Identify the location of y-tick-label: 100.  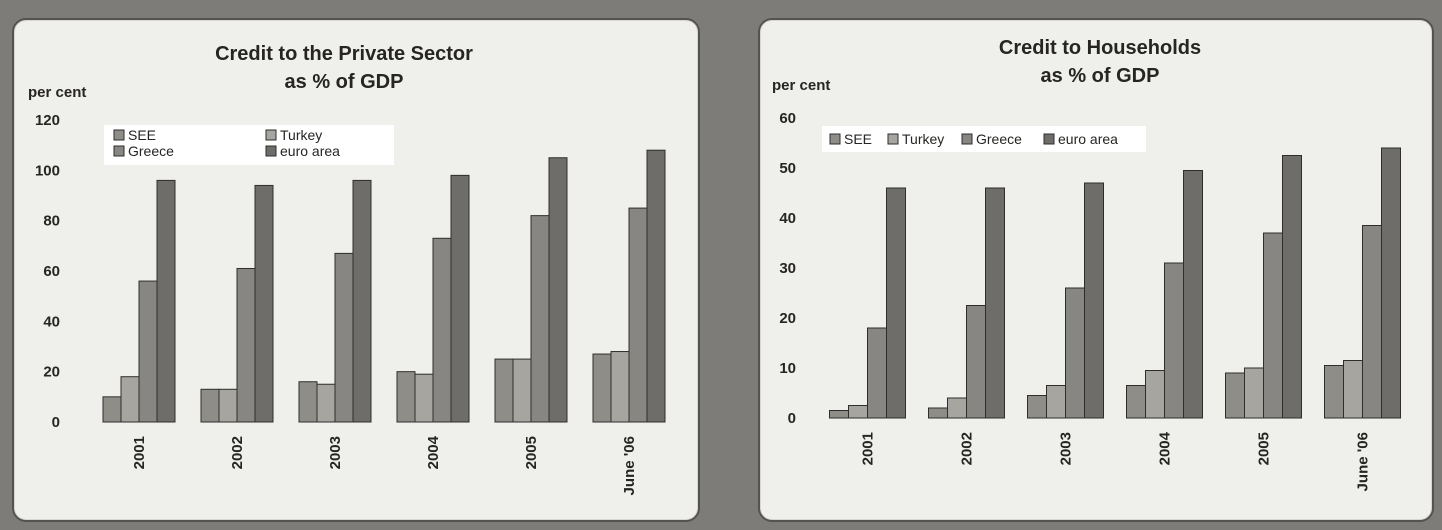
(47, 170).